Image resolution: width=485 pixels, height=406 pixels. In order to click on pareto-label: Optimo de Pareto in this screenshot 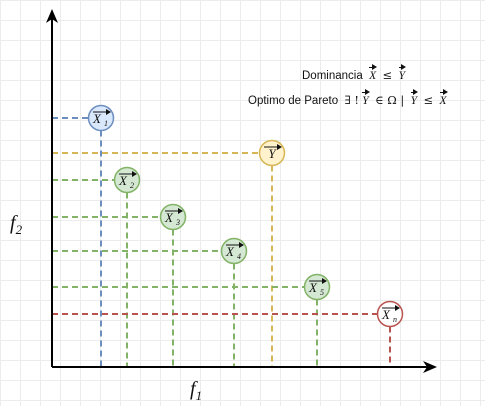, I will do `click(293, 101)`.